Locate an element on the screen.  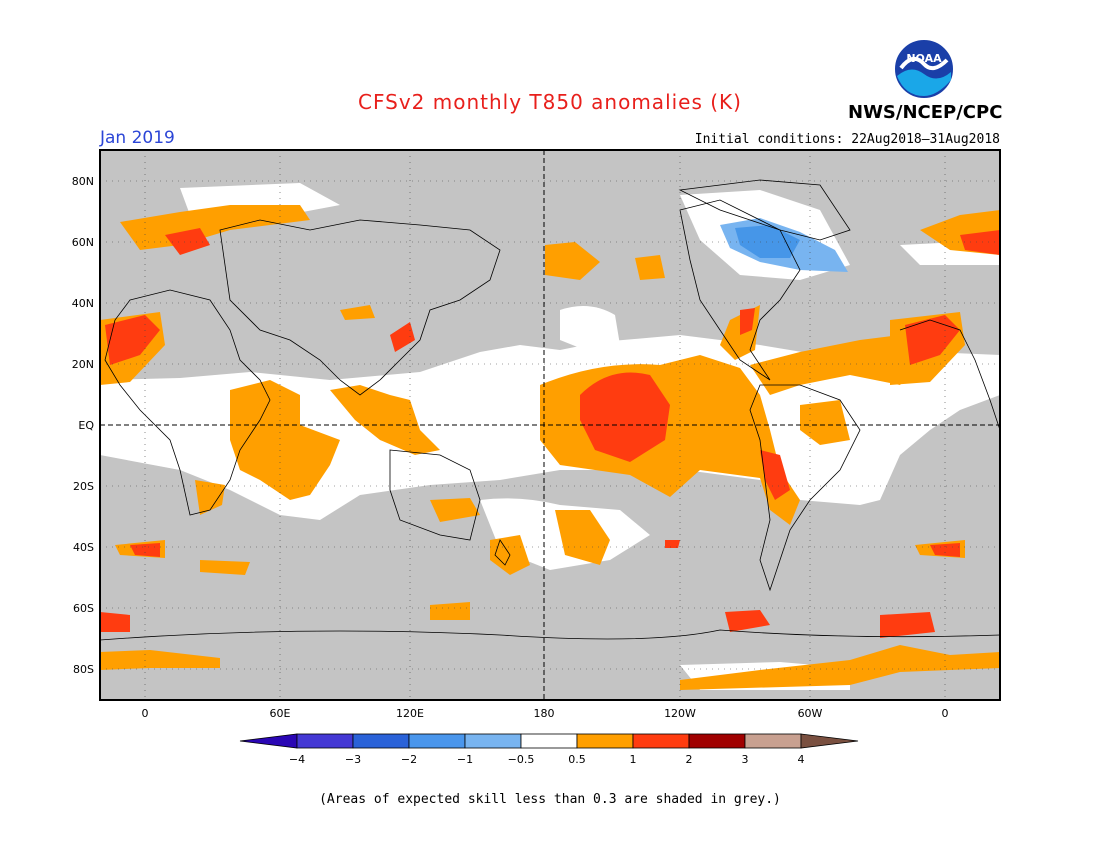
lat-label: 20N is located at coordinates (83, 364).